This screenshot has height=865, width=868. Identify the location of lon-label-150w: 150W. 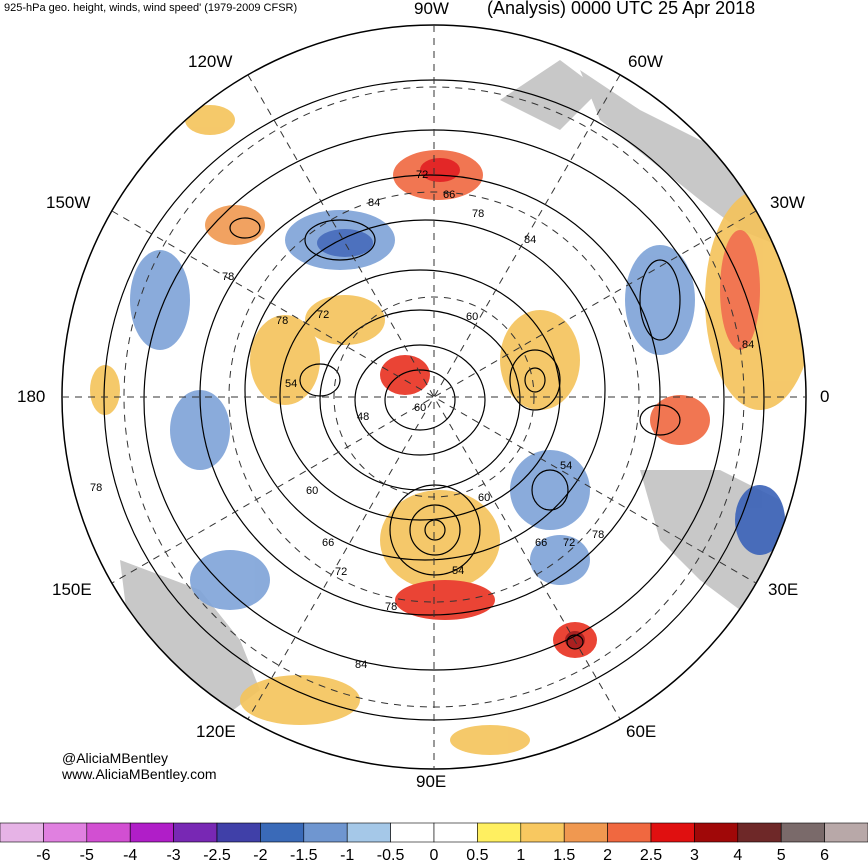
(68, 202).